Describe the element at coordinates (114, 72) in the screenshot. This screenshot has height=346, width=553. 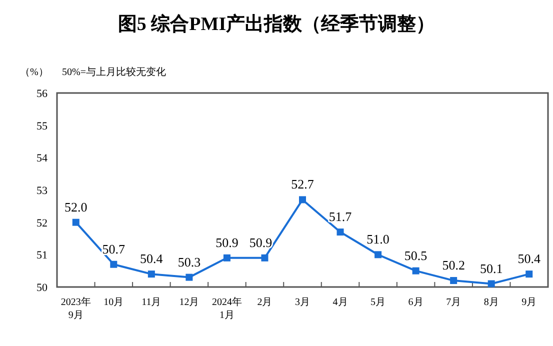
I see `text: 50%=与上月比较无变化` at that location.